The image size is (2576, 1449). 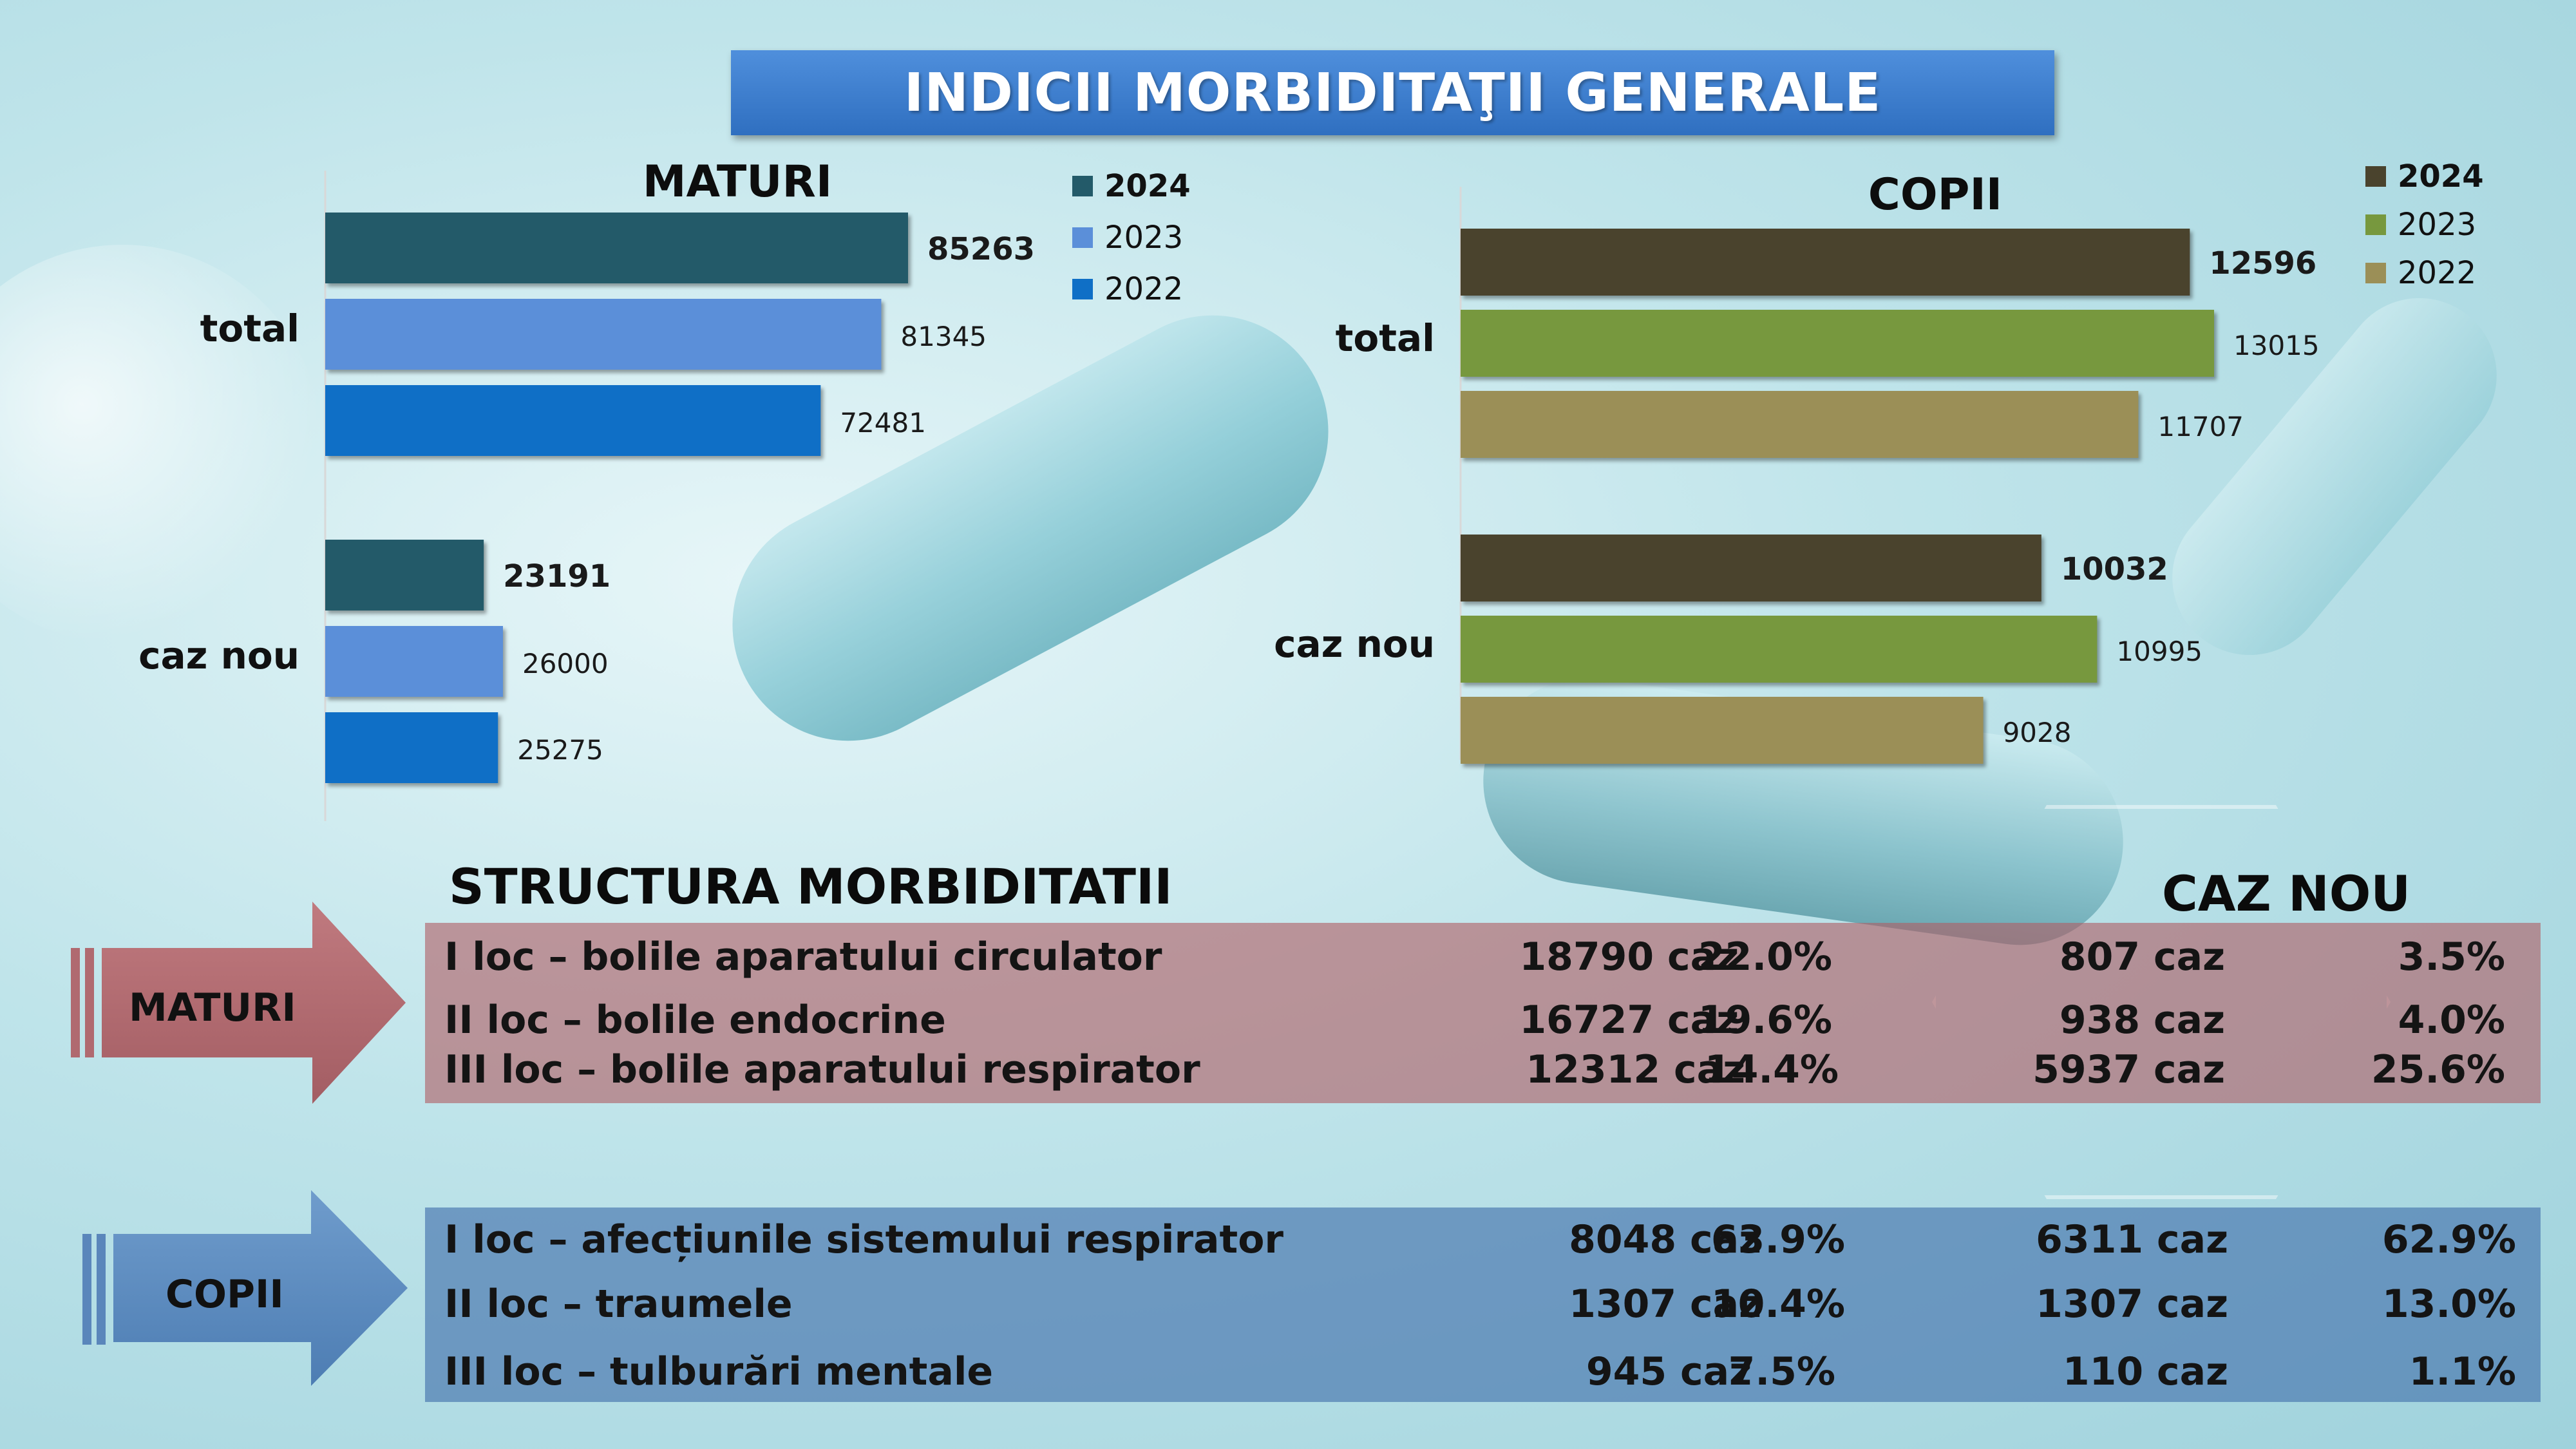 What do you see at coordinates (2142, 1020) in the screenshot?
I see `new-case-count: 938 caz` at bounding box center [2142, 1020].